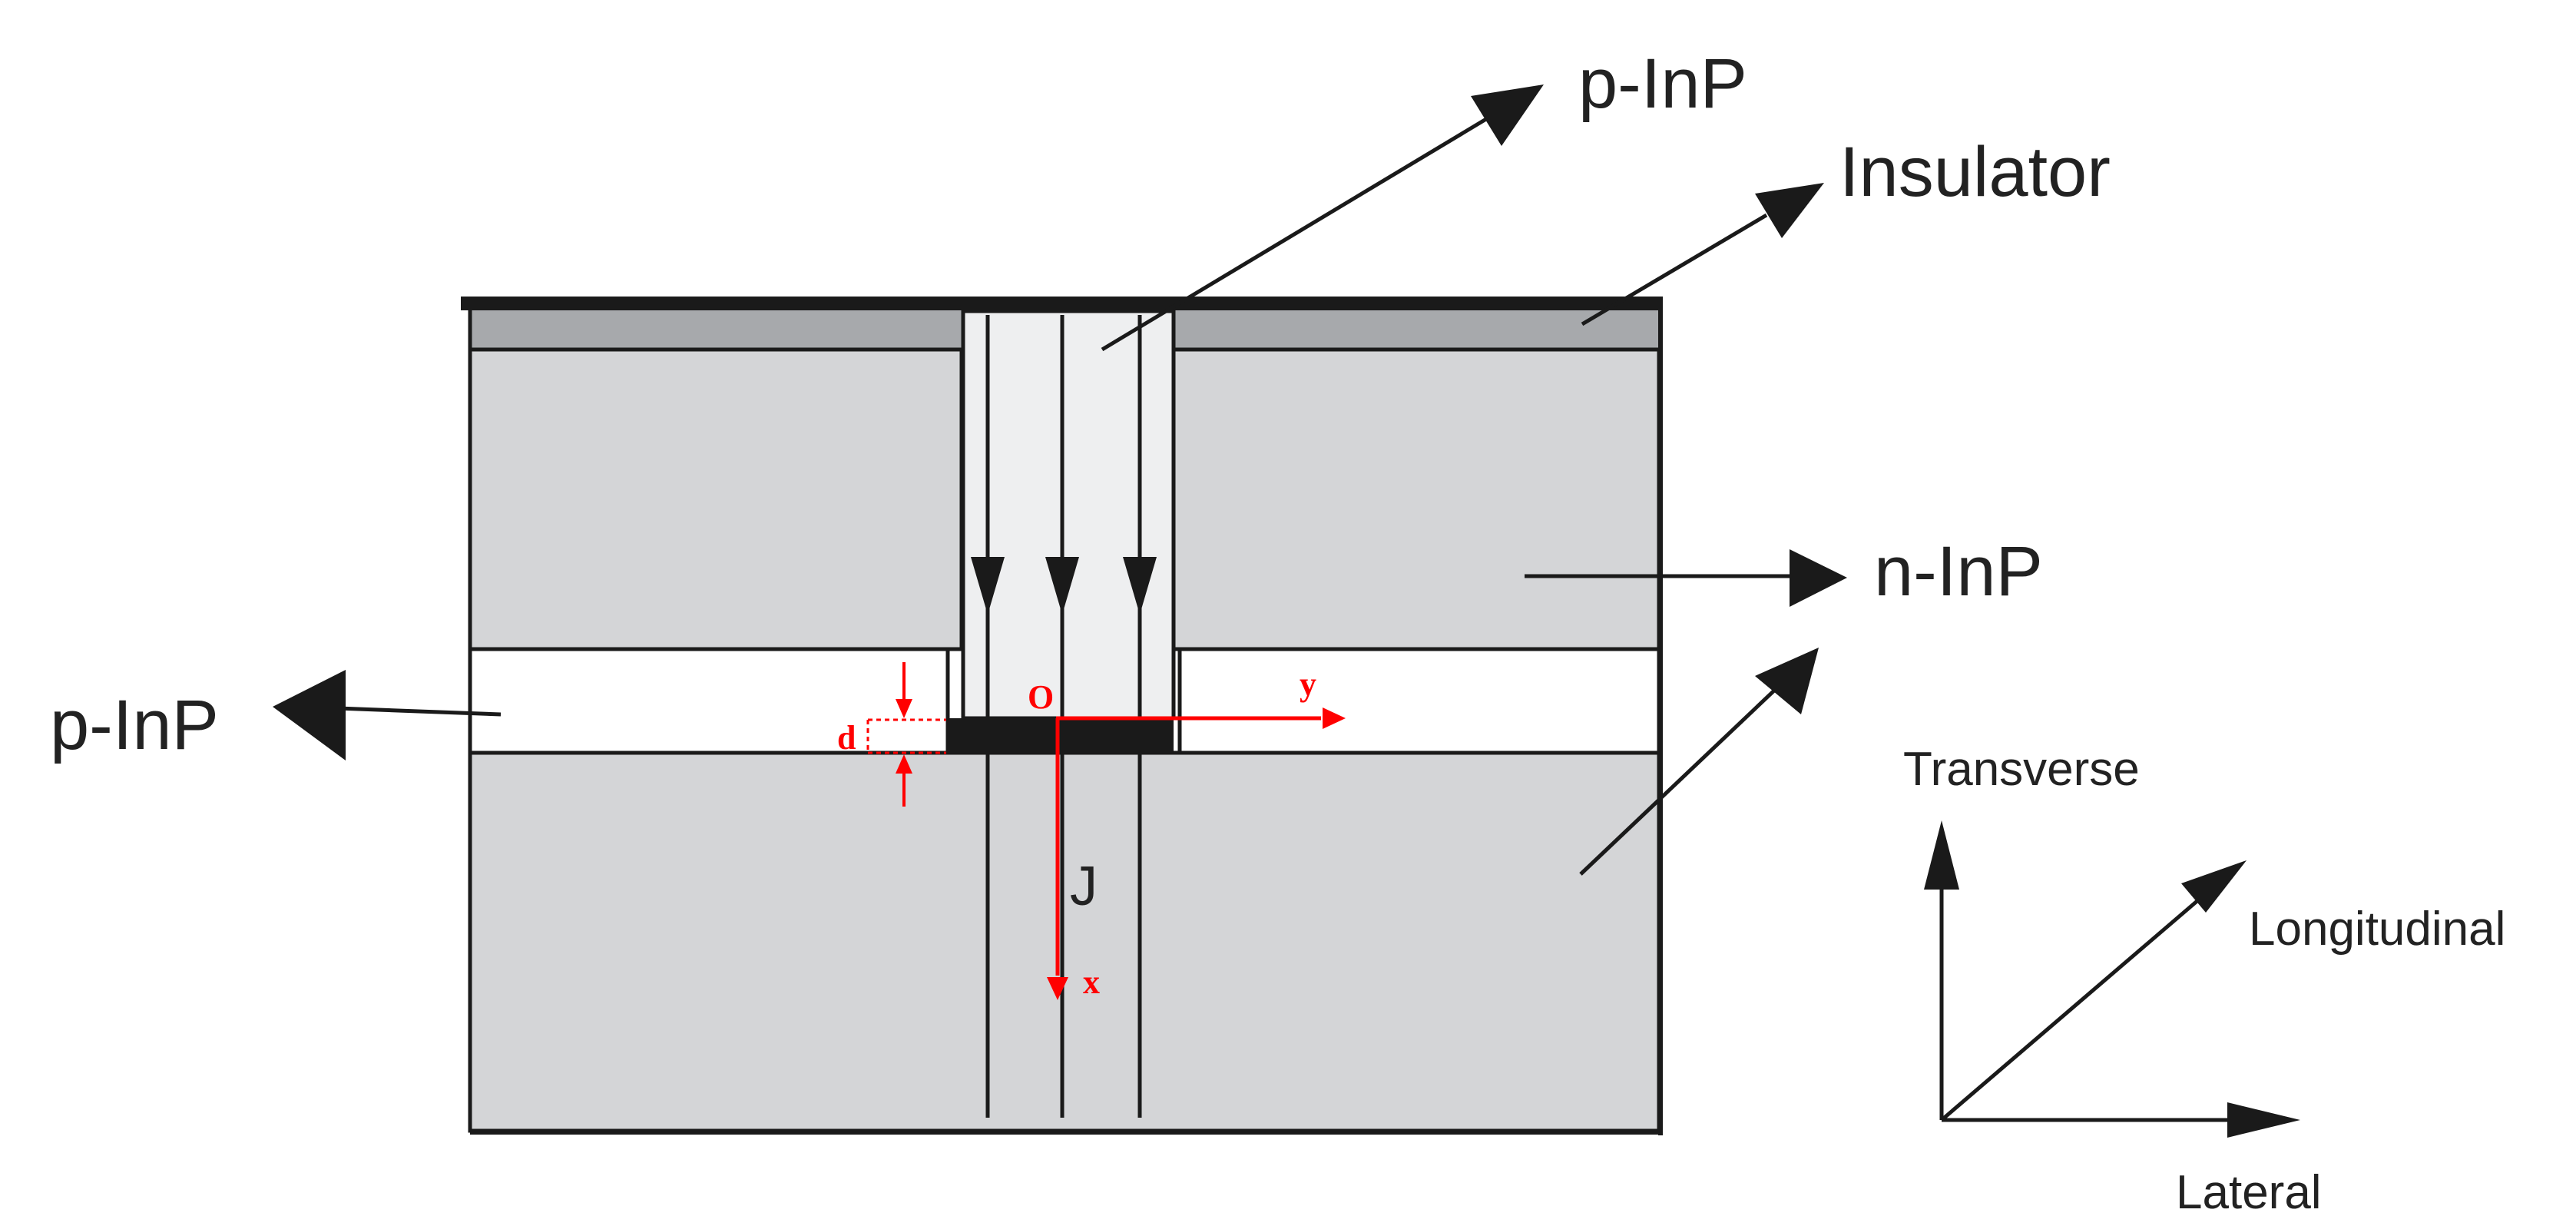  Describe the element at coordinates (1084, 886) in the screenshot. I see `label-current-j: J` at that location.